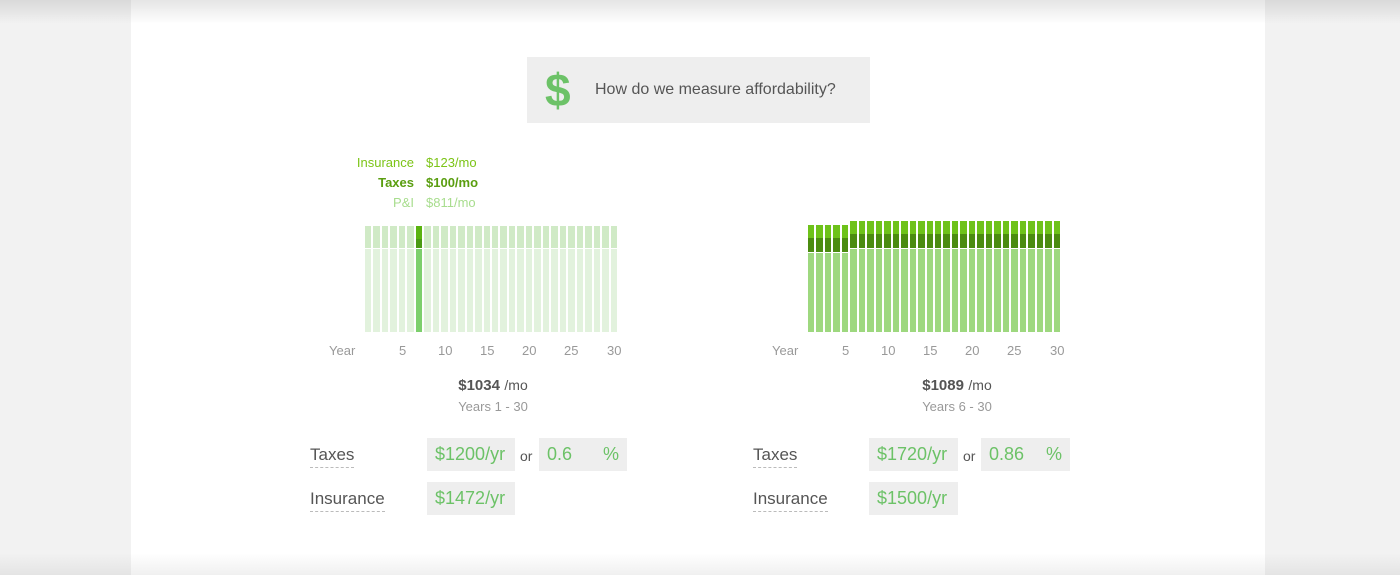  Describe the element at coordinates (913, 498) in the screenshot. I see `right-insurance-amount-input: $1500/yr` at that location.